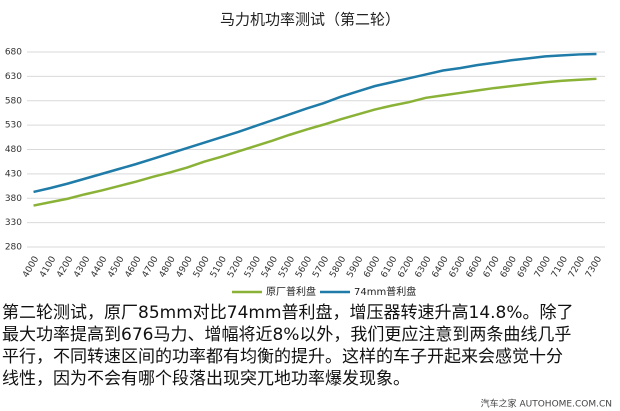 This screenshot has height=411, width=620. What do you see at coordinates (321, 267) in the screenshot?
I see `x-tick-label: 5700` at bounding box center [321, 267].